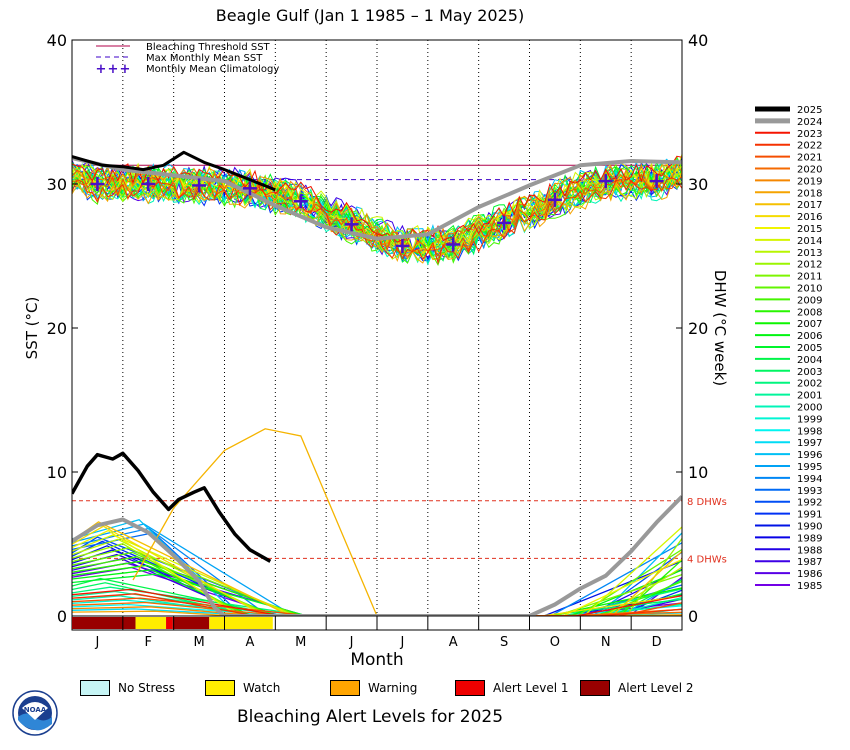 Image resolution: width=850 pixels, height=750 pixels. Describe the element at coordinates (262, 688) in the screenshot. I see `alert-legend-watch: Watch` at that location.